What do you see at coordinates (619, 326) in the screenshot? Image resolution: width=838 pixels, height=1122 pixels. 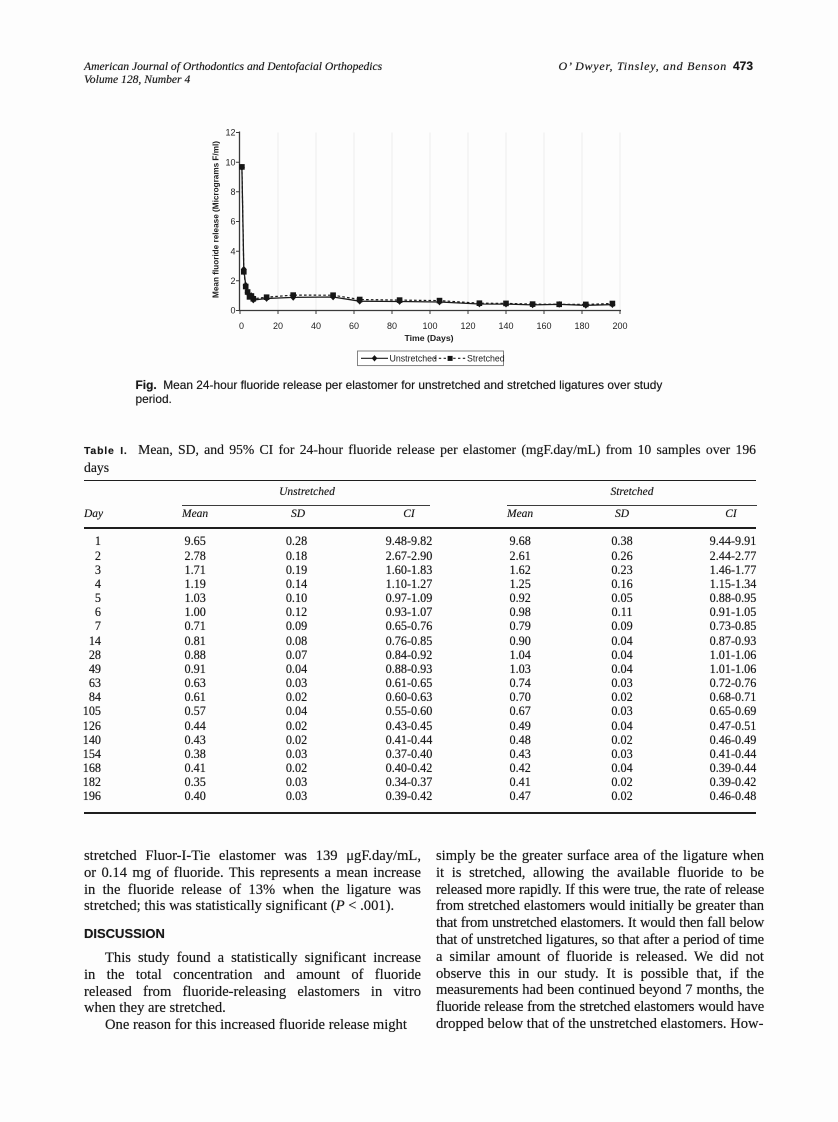 I see `svg-text: 200` at bounding box center [619, 326].